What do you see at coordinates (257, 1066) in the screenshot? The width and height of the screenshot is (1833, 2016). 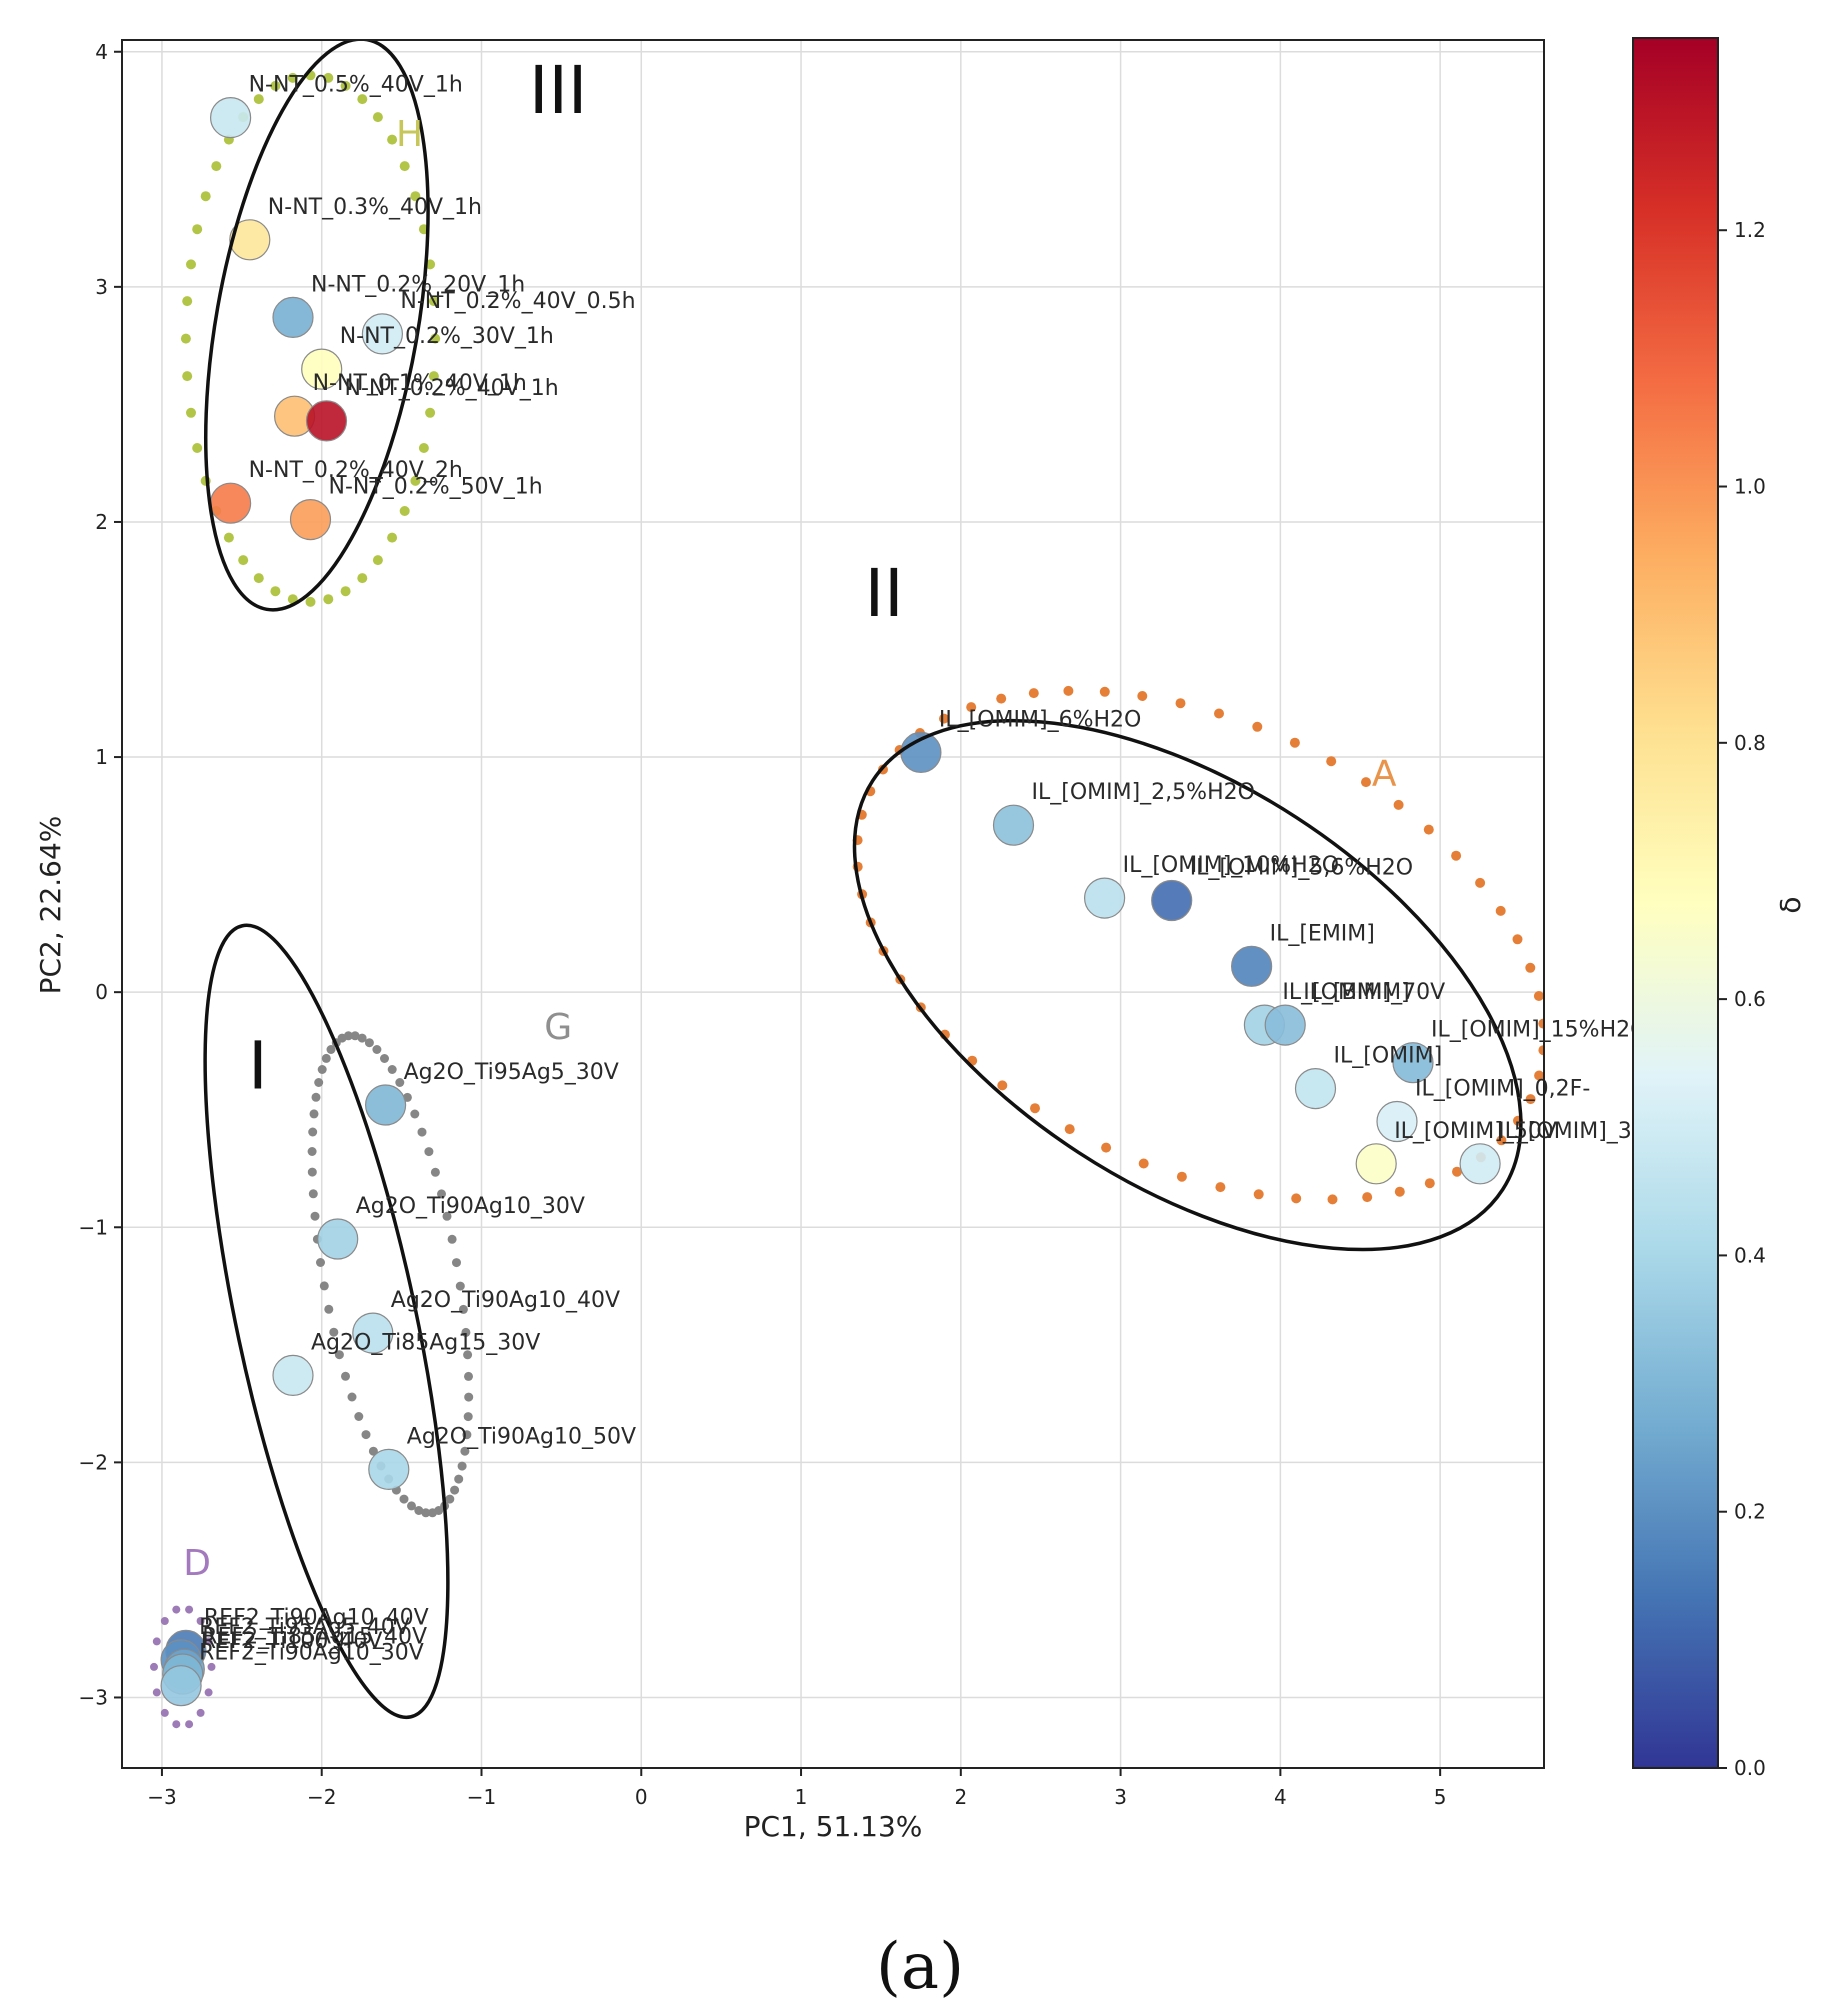 I see `cluster-label-i: I` at bounding box center [257, 1066].